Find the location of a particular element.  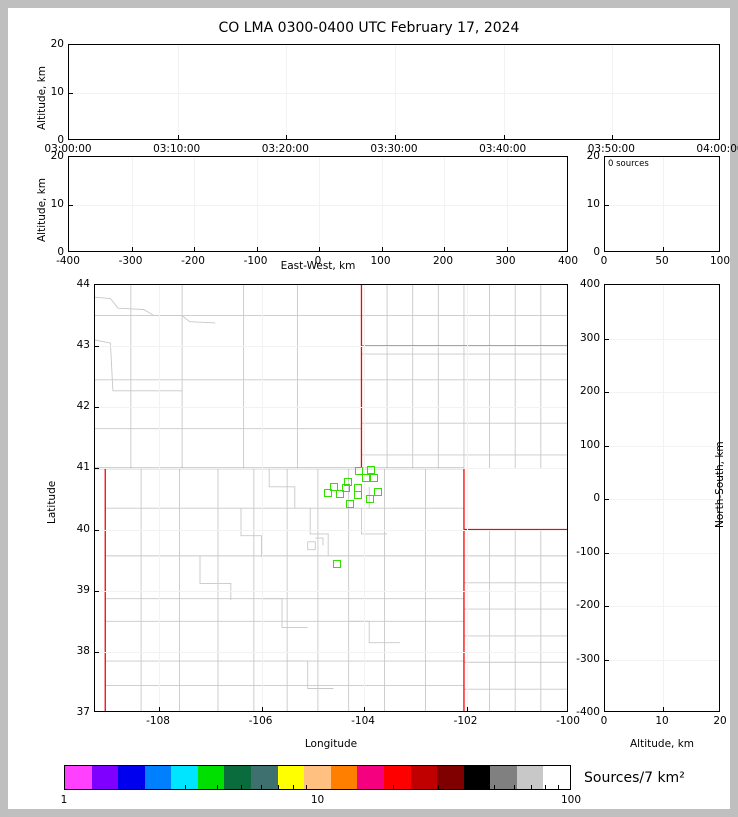

panel-altitude-vs-time is located at coordinates (394, 92).